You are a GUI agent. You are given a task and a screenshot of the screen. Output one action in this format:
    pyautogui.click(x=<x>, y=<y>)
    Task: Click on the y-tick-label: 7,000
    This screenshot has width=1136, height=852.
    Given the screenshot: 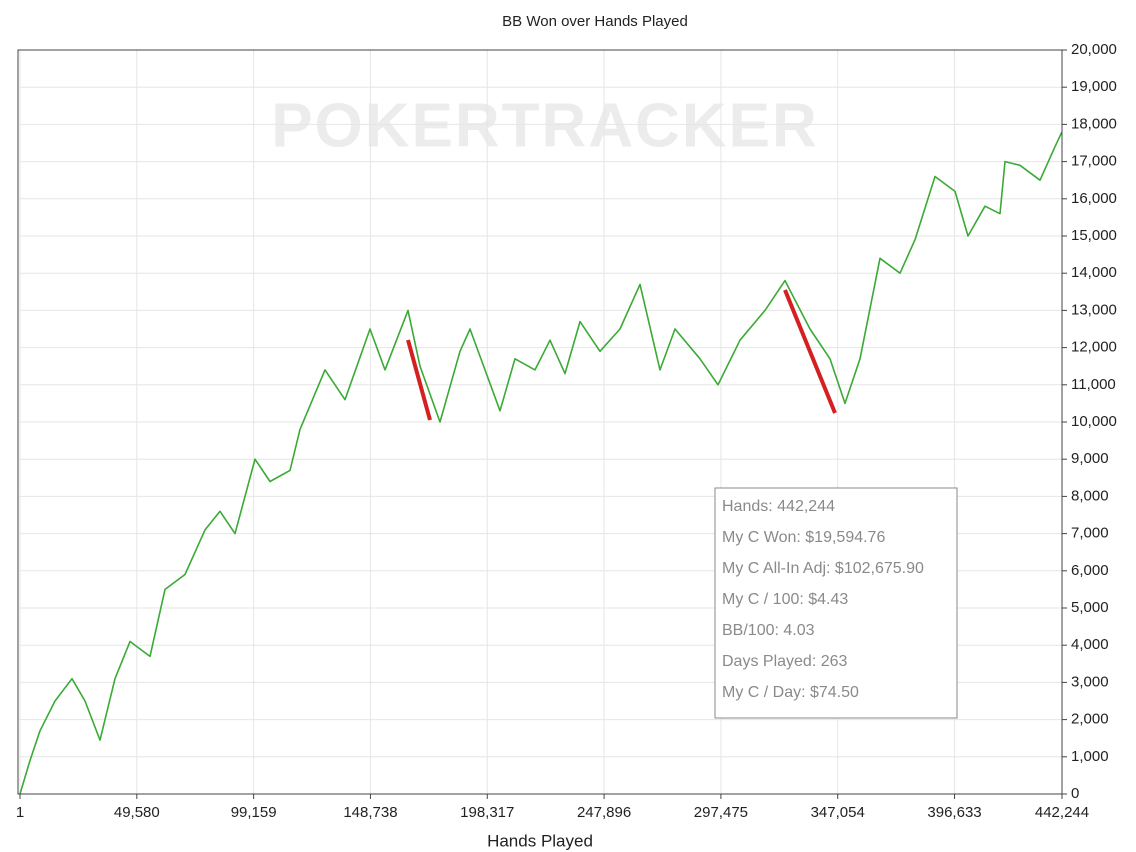 What is the action you would take?
    pyautogui.click(x=1090, y=533)
    